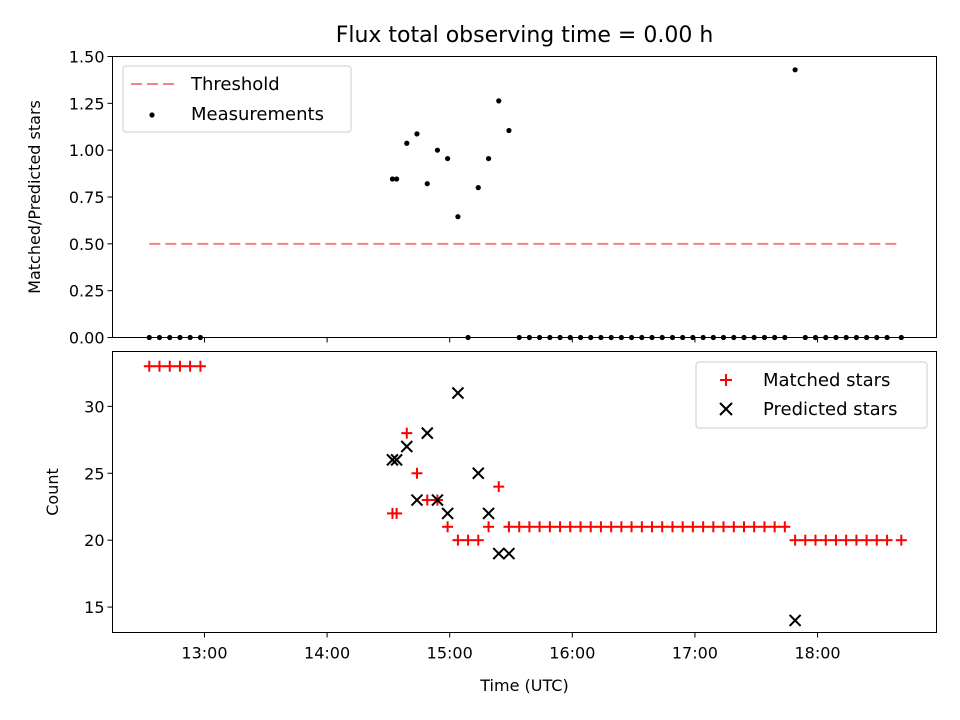 Image resolution: width=960 pixels, height=720 pixels. I want to click on top-legend-box, so click(237, 99).